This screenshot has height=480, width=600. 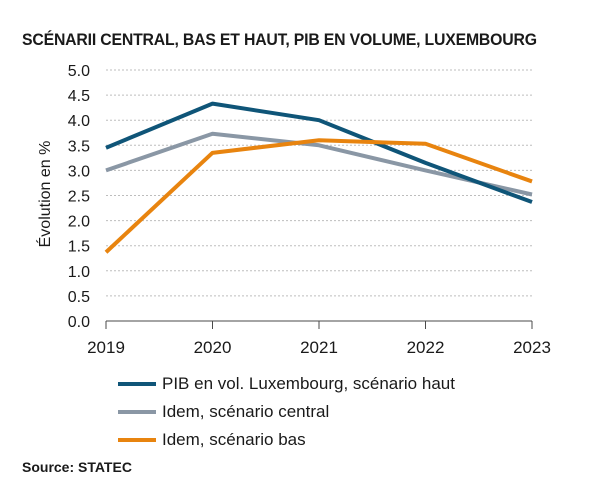 What do you see at coordinates (77, 467) in the screenshot?
I see `source-note: Source: STATEC` at bounding box center [77, 467].